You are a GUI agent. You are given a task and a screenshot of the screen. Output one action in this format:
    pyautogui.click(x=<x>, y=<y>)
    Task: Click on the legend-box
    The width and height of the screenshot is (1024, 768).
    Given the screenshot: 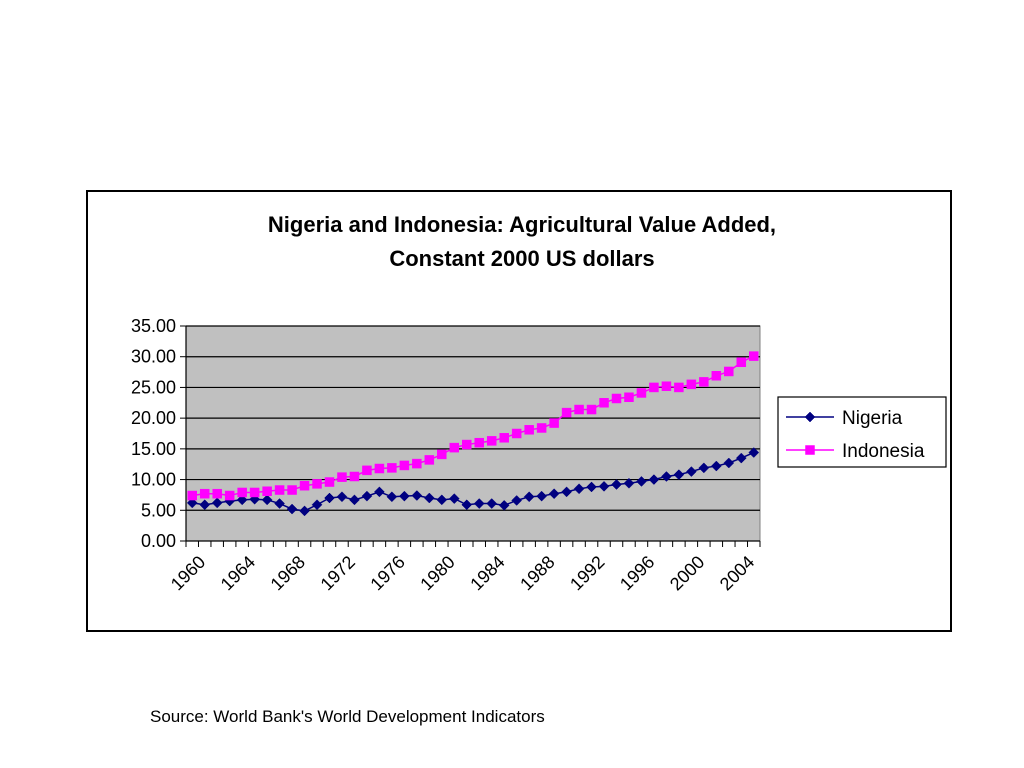 What is the action you would take?
    pyautogui.click(x=862, y=432)
    